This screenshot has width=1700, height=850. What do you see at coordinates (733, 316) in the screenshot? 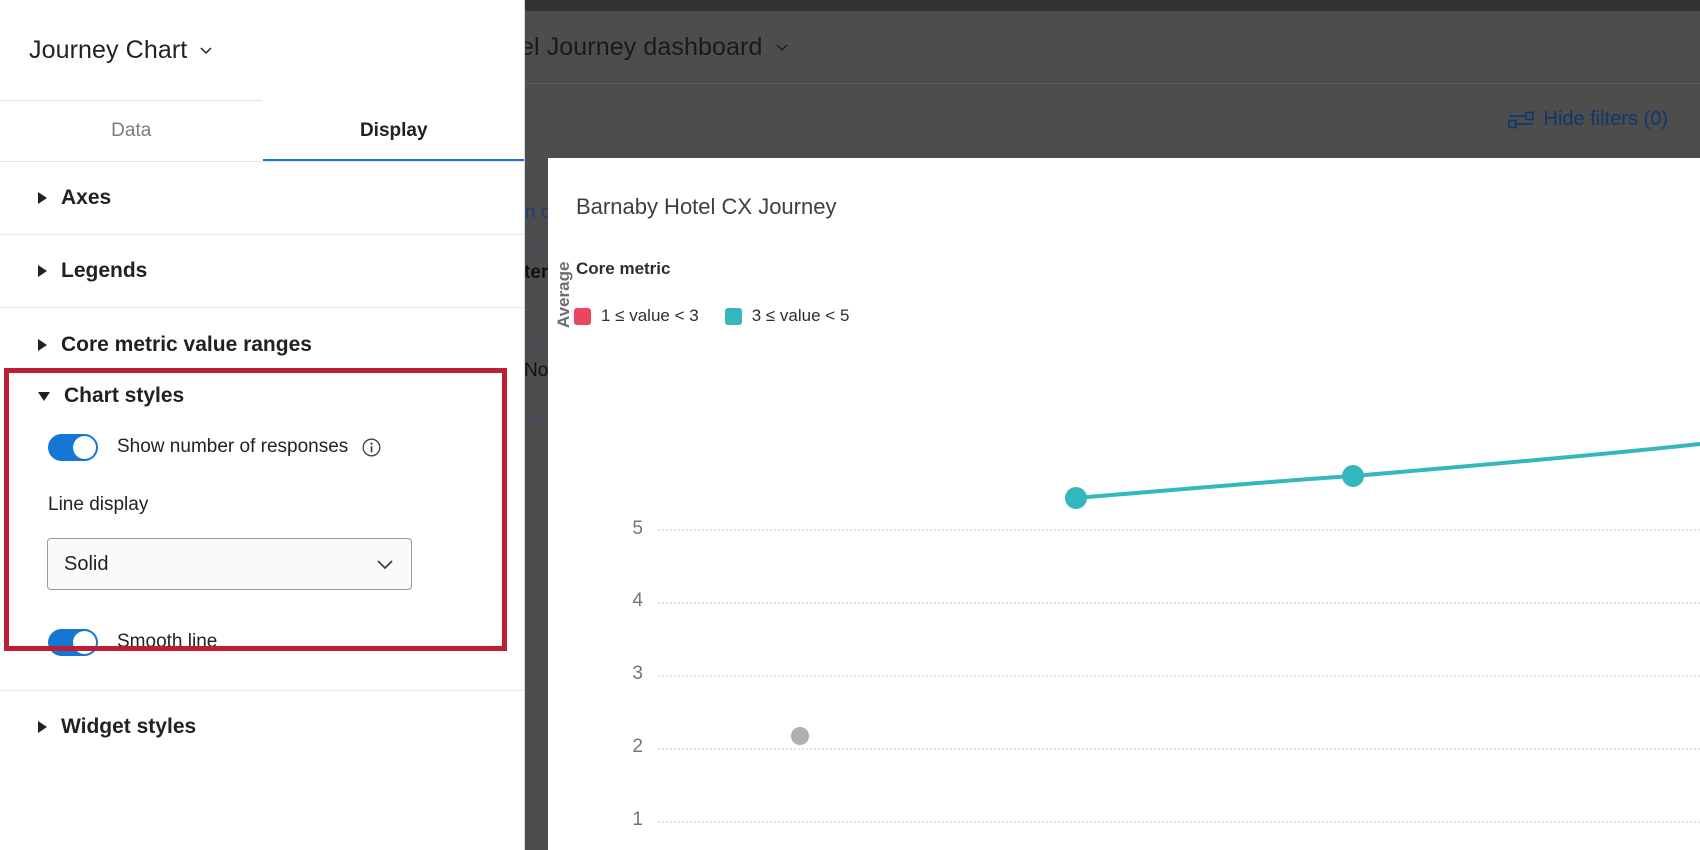
I see `legend-swatch-high` at bounding box center [733, 316].